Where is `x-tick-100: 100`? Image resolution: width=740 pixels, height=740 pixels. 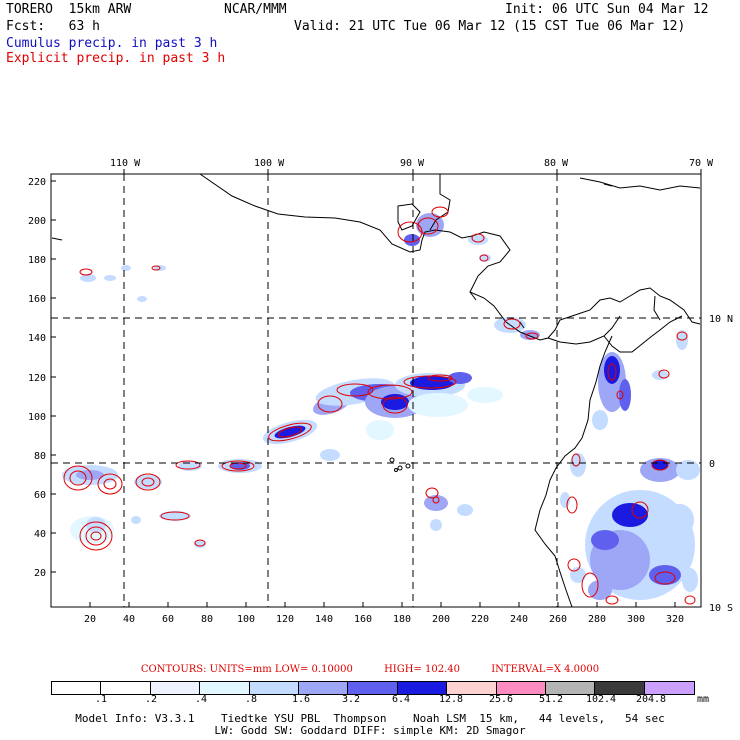
x-tick-100: 100 is located at coordinates (246, 619).